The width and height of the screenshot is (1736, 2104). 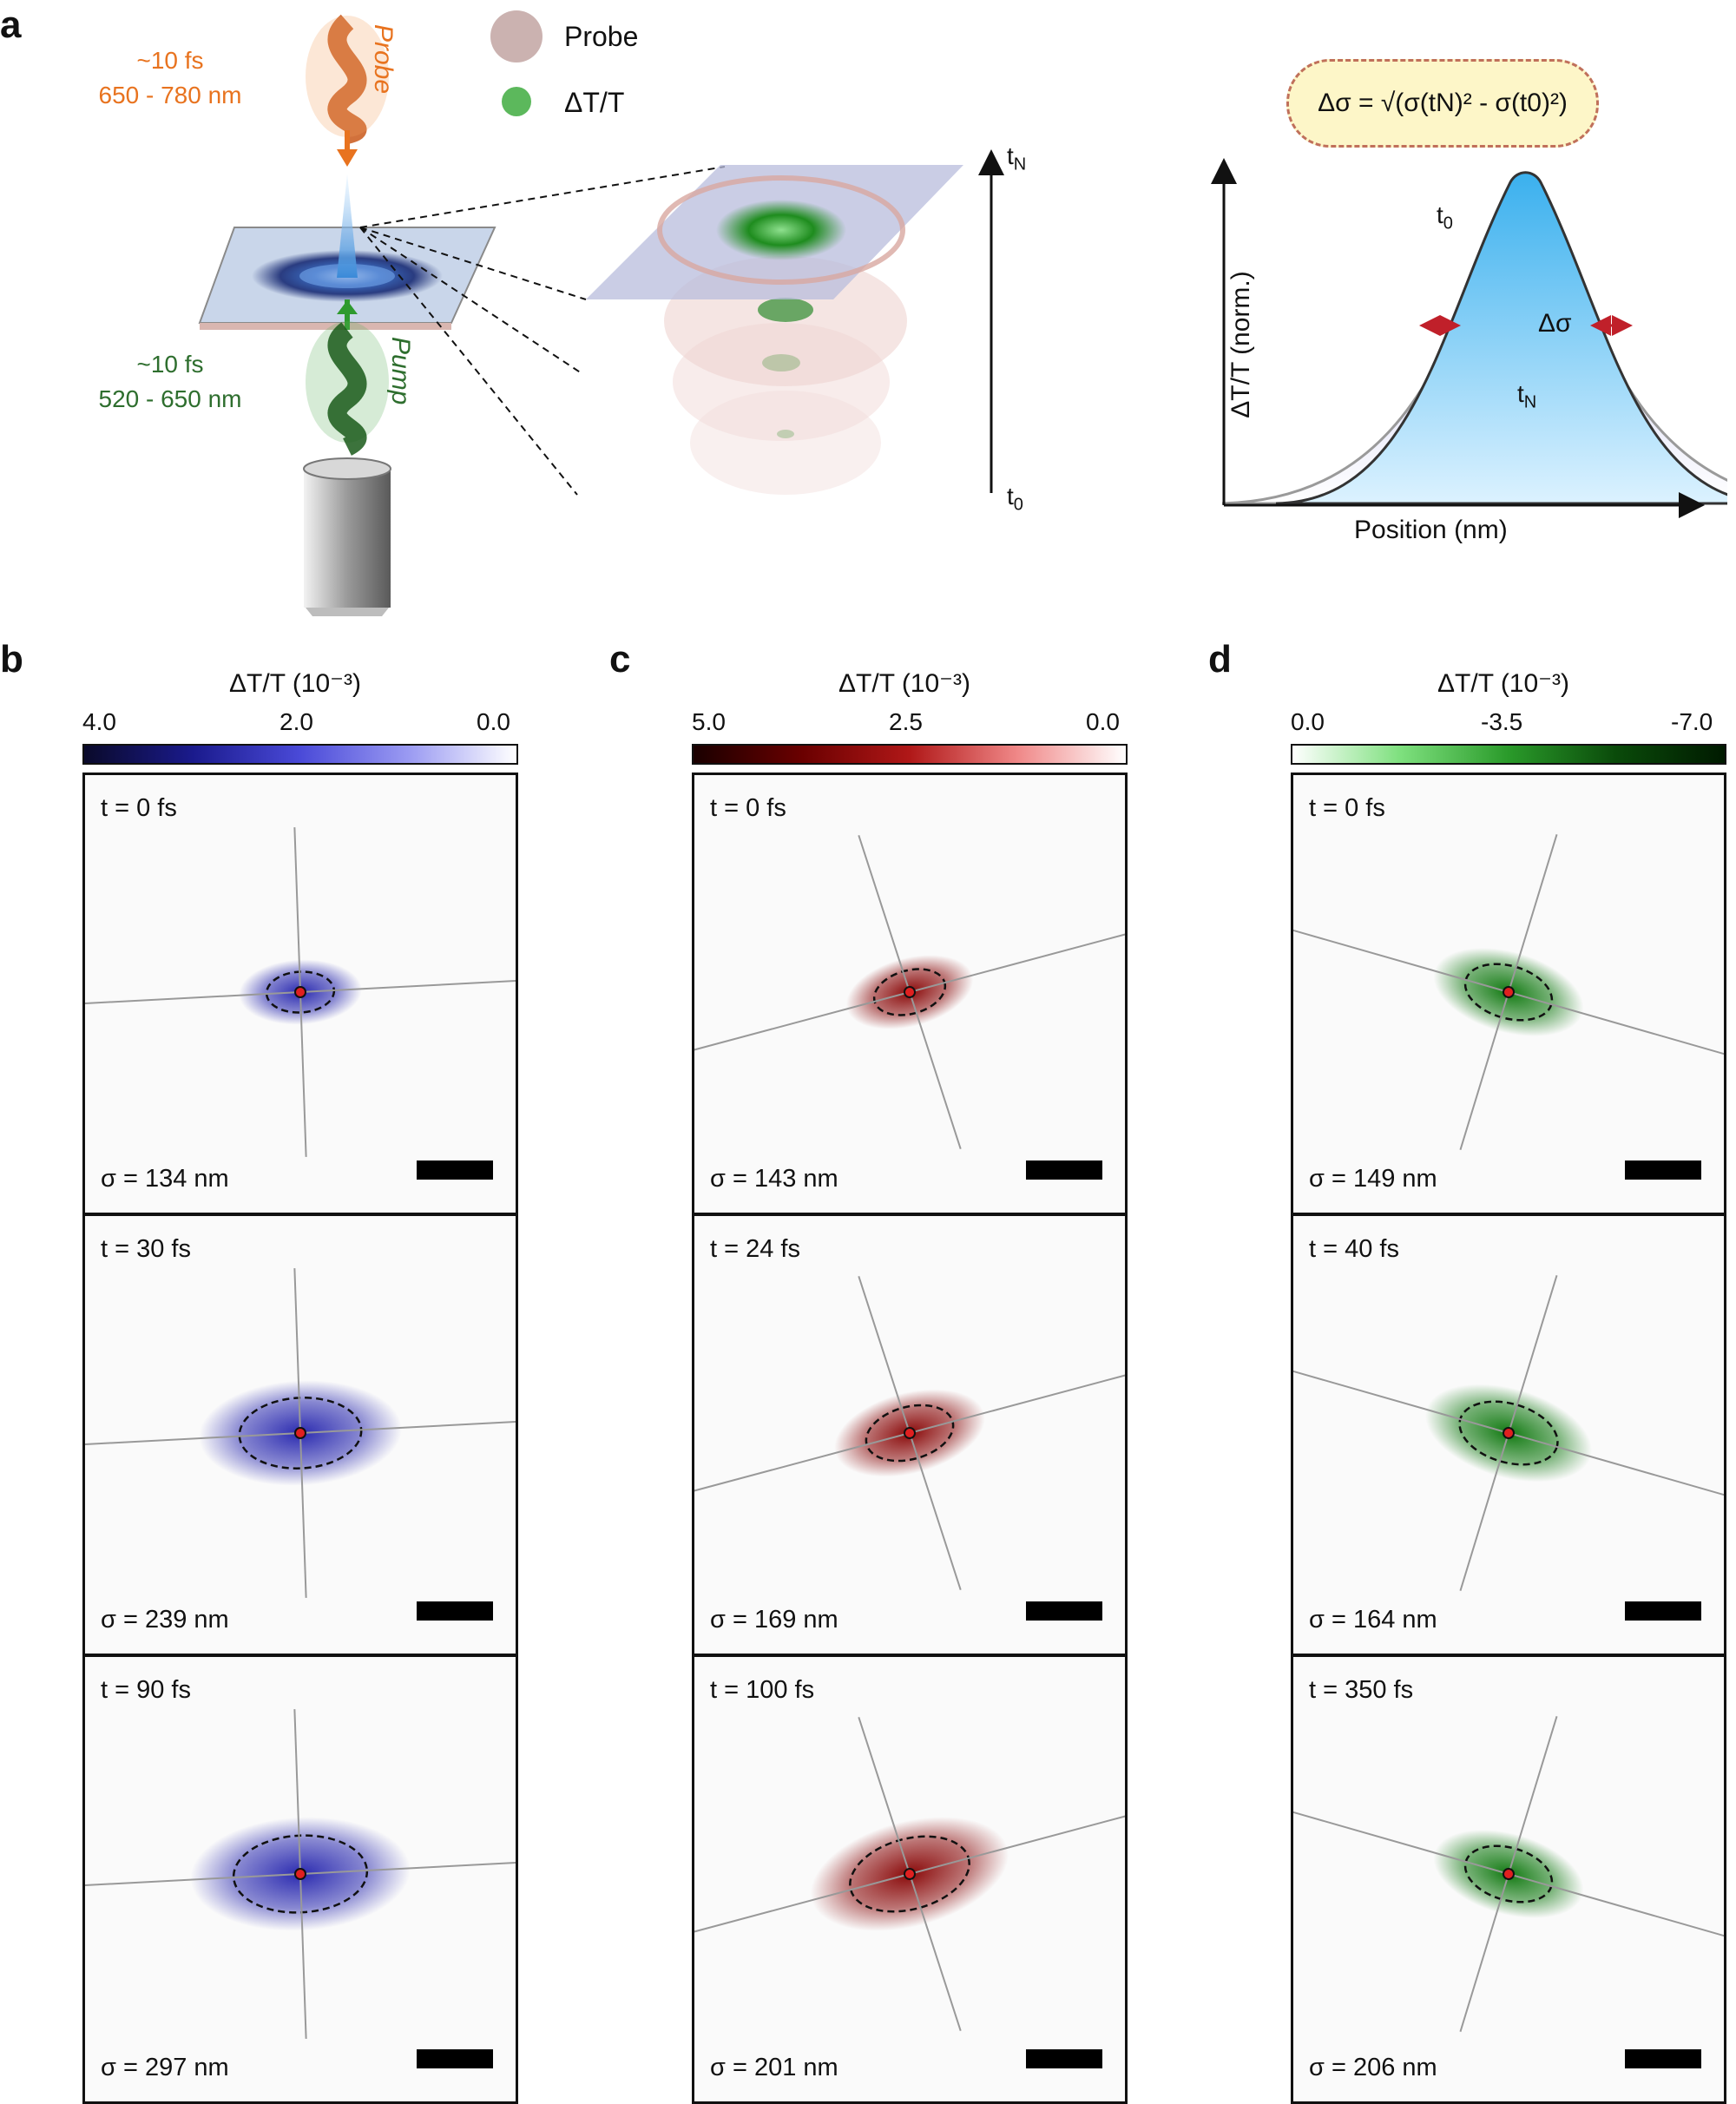 I want to click on probe-range: 650 - 780 nm, so click(x=170, y=95).